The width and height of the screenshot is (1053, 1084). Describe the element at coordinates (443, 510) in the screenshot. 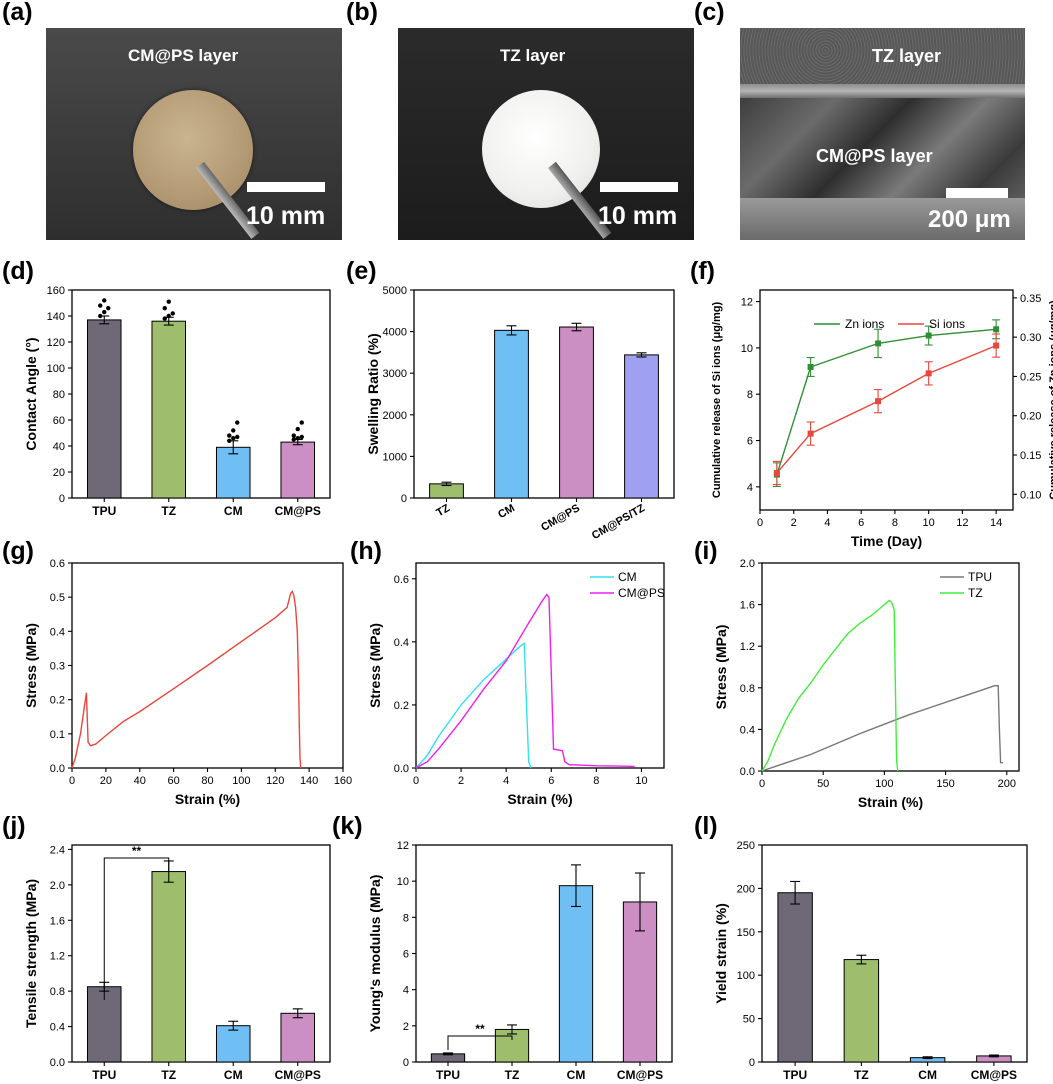

I see `x-tick-label-e: TZ` at that location.